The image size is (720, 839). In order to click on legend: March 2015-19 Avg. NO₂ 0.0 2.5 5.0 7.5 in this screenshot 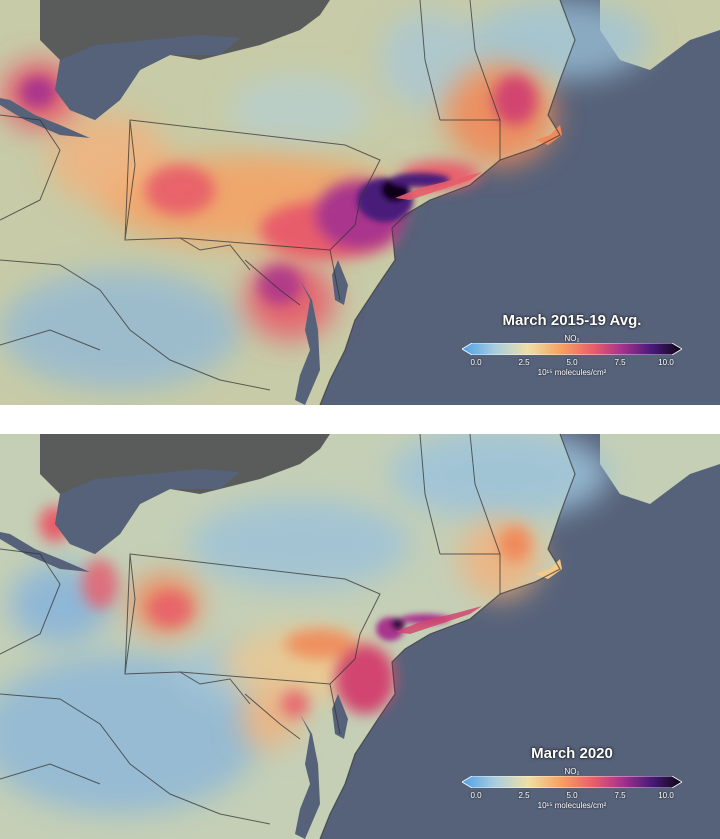, I will do `click(572, 344)`.